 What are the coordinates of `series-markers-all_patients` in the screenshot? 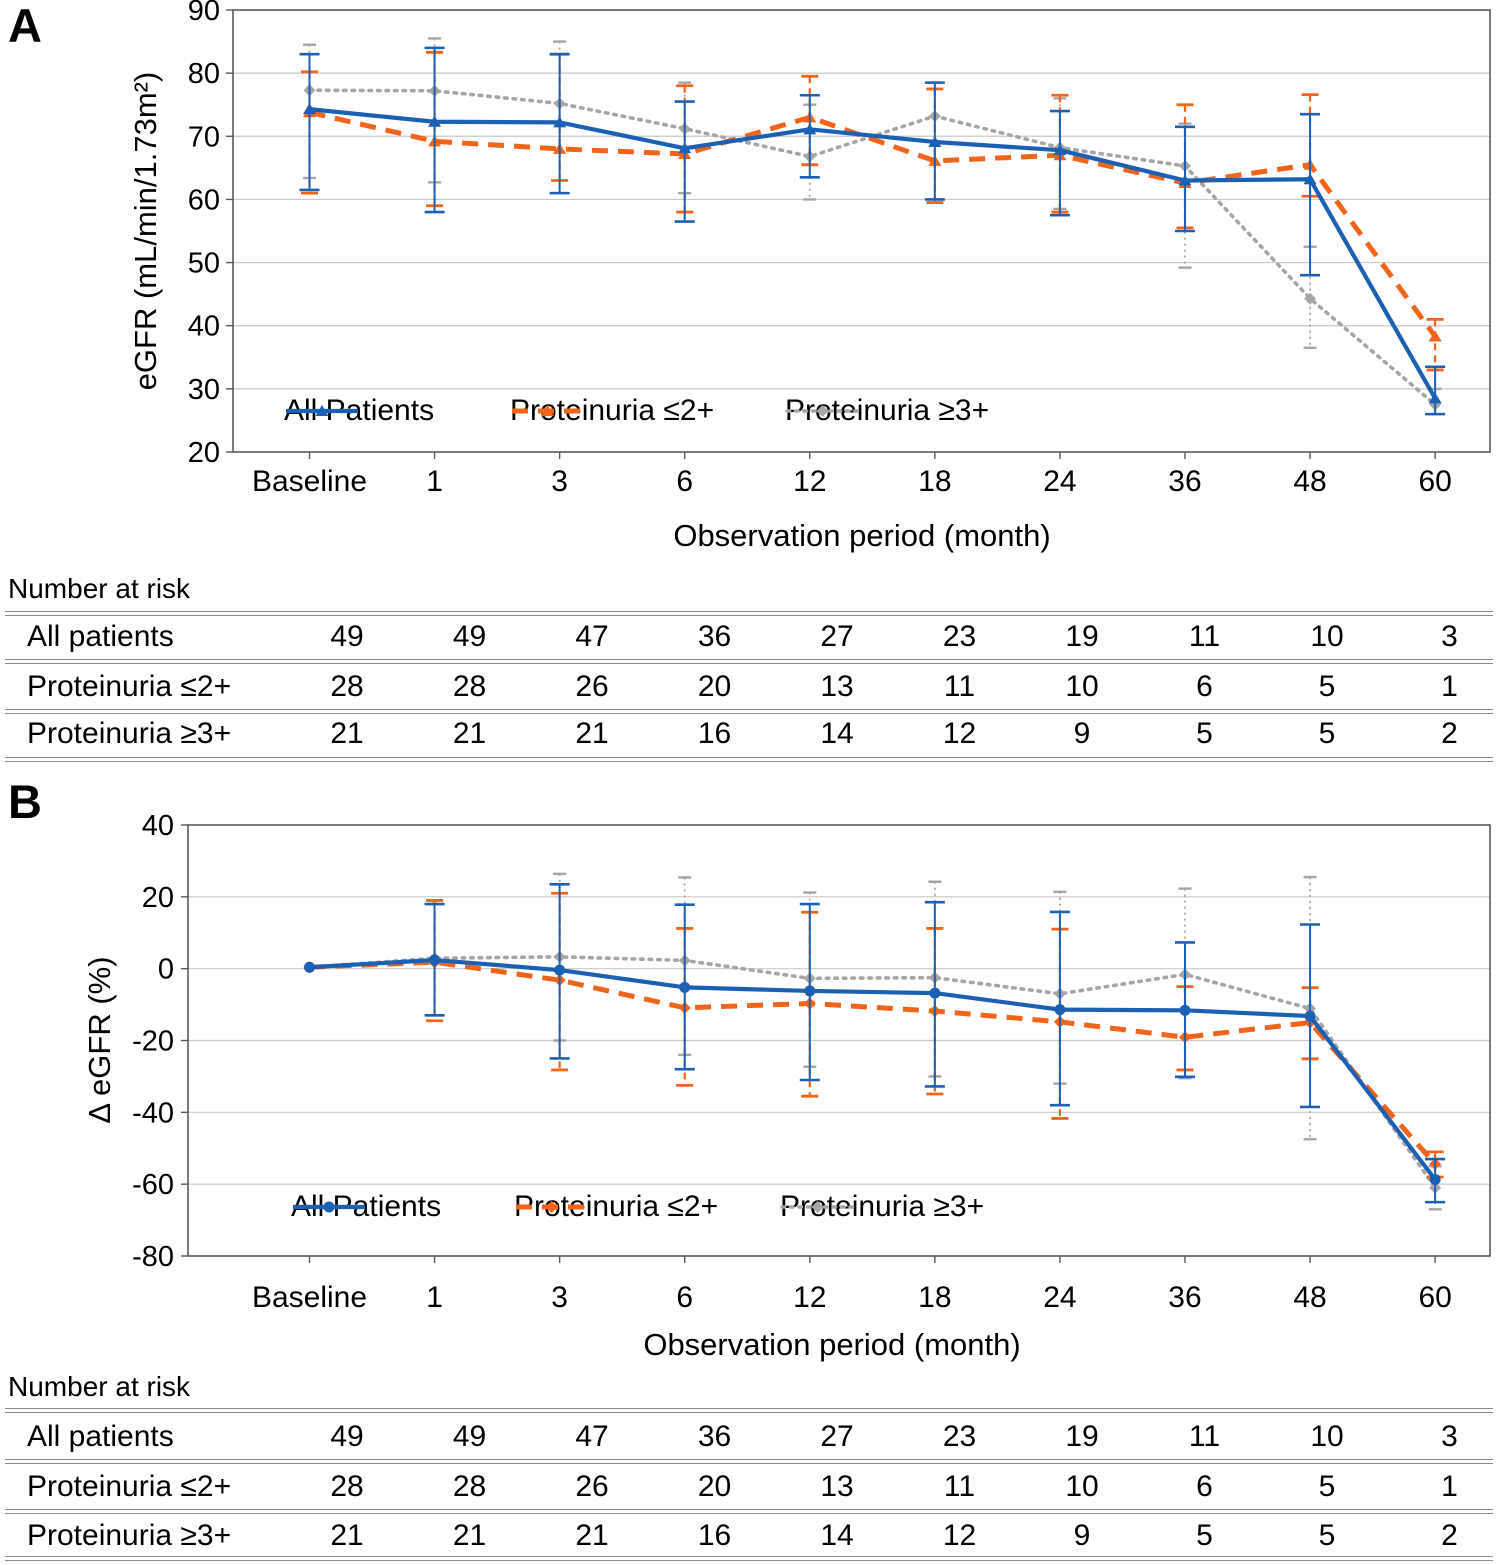 It's located at (872, 253).